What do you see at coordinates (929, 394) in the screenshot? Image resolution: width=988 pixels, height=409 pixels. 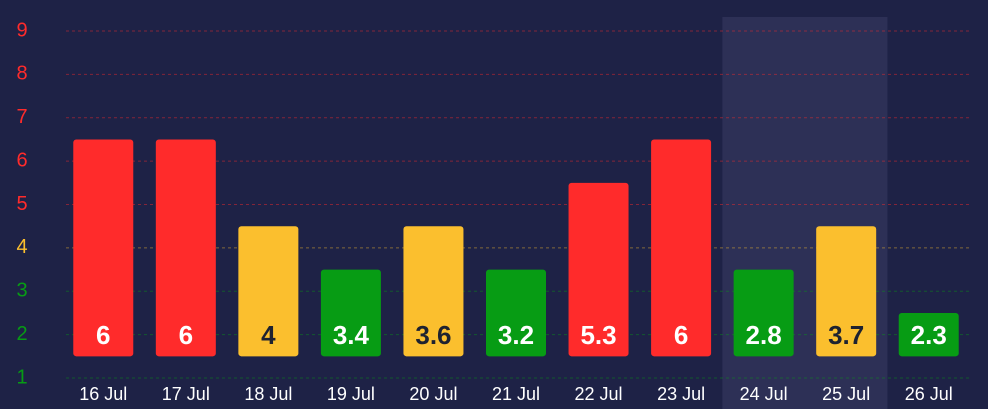 I see `x-tick-label: 26 Jul` at bounding box center [929, 394].